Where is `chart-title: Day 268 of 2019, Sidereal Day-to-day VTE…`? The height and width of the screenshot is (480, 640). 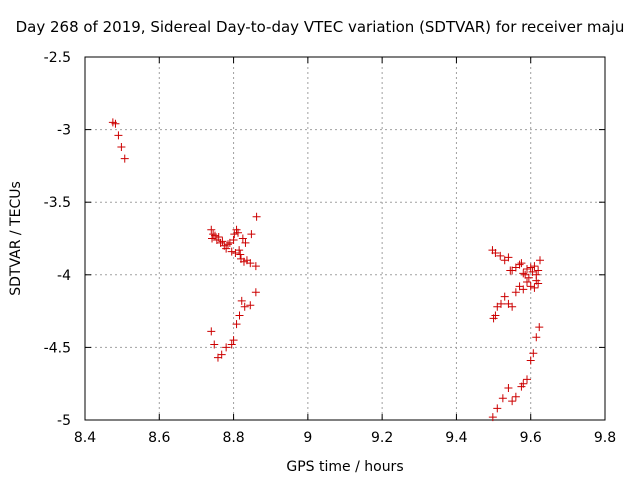
chart-title: Day 268 of 2019, Sidereal Day-to-day VTE… is located at coordinates (320, 27).